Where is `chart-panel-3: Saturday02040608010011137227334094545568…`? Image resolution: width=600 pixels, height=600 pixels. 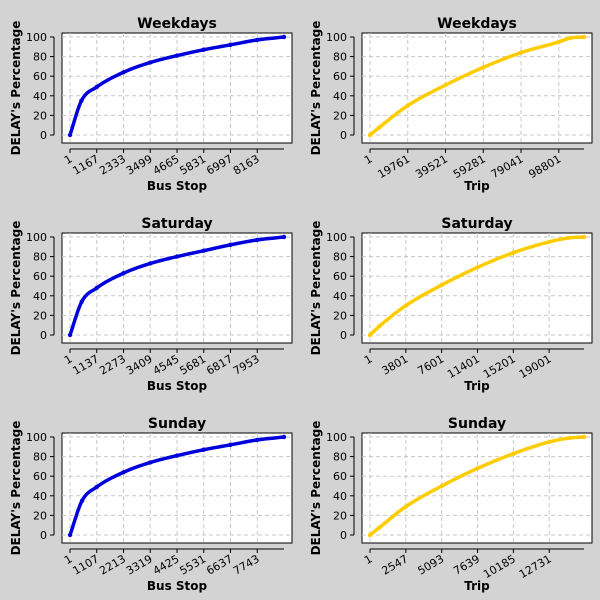
chart-panel-3: Saturday02040608010011137227334094545568… is located at coordinates (151, 304).